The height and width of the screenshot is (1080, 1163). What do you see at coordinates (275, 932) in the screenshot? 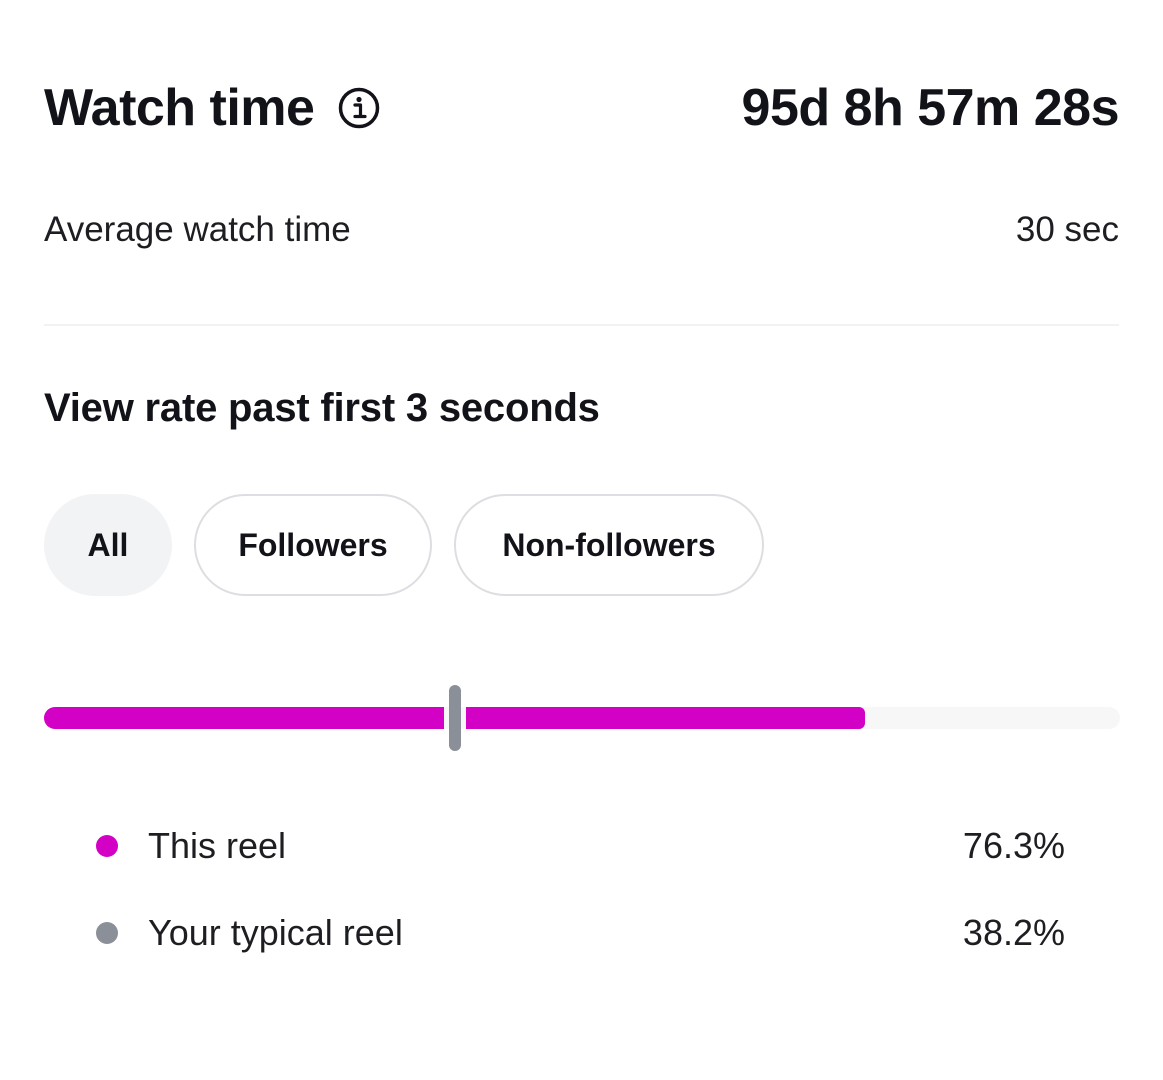
I see `typical-reel-label: Your typical reel` at bounding box center [275, 932].